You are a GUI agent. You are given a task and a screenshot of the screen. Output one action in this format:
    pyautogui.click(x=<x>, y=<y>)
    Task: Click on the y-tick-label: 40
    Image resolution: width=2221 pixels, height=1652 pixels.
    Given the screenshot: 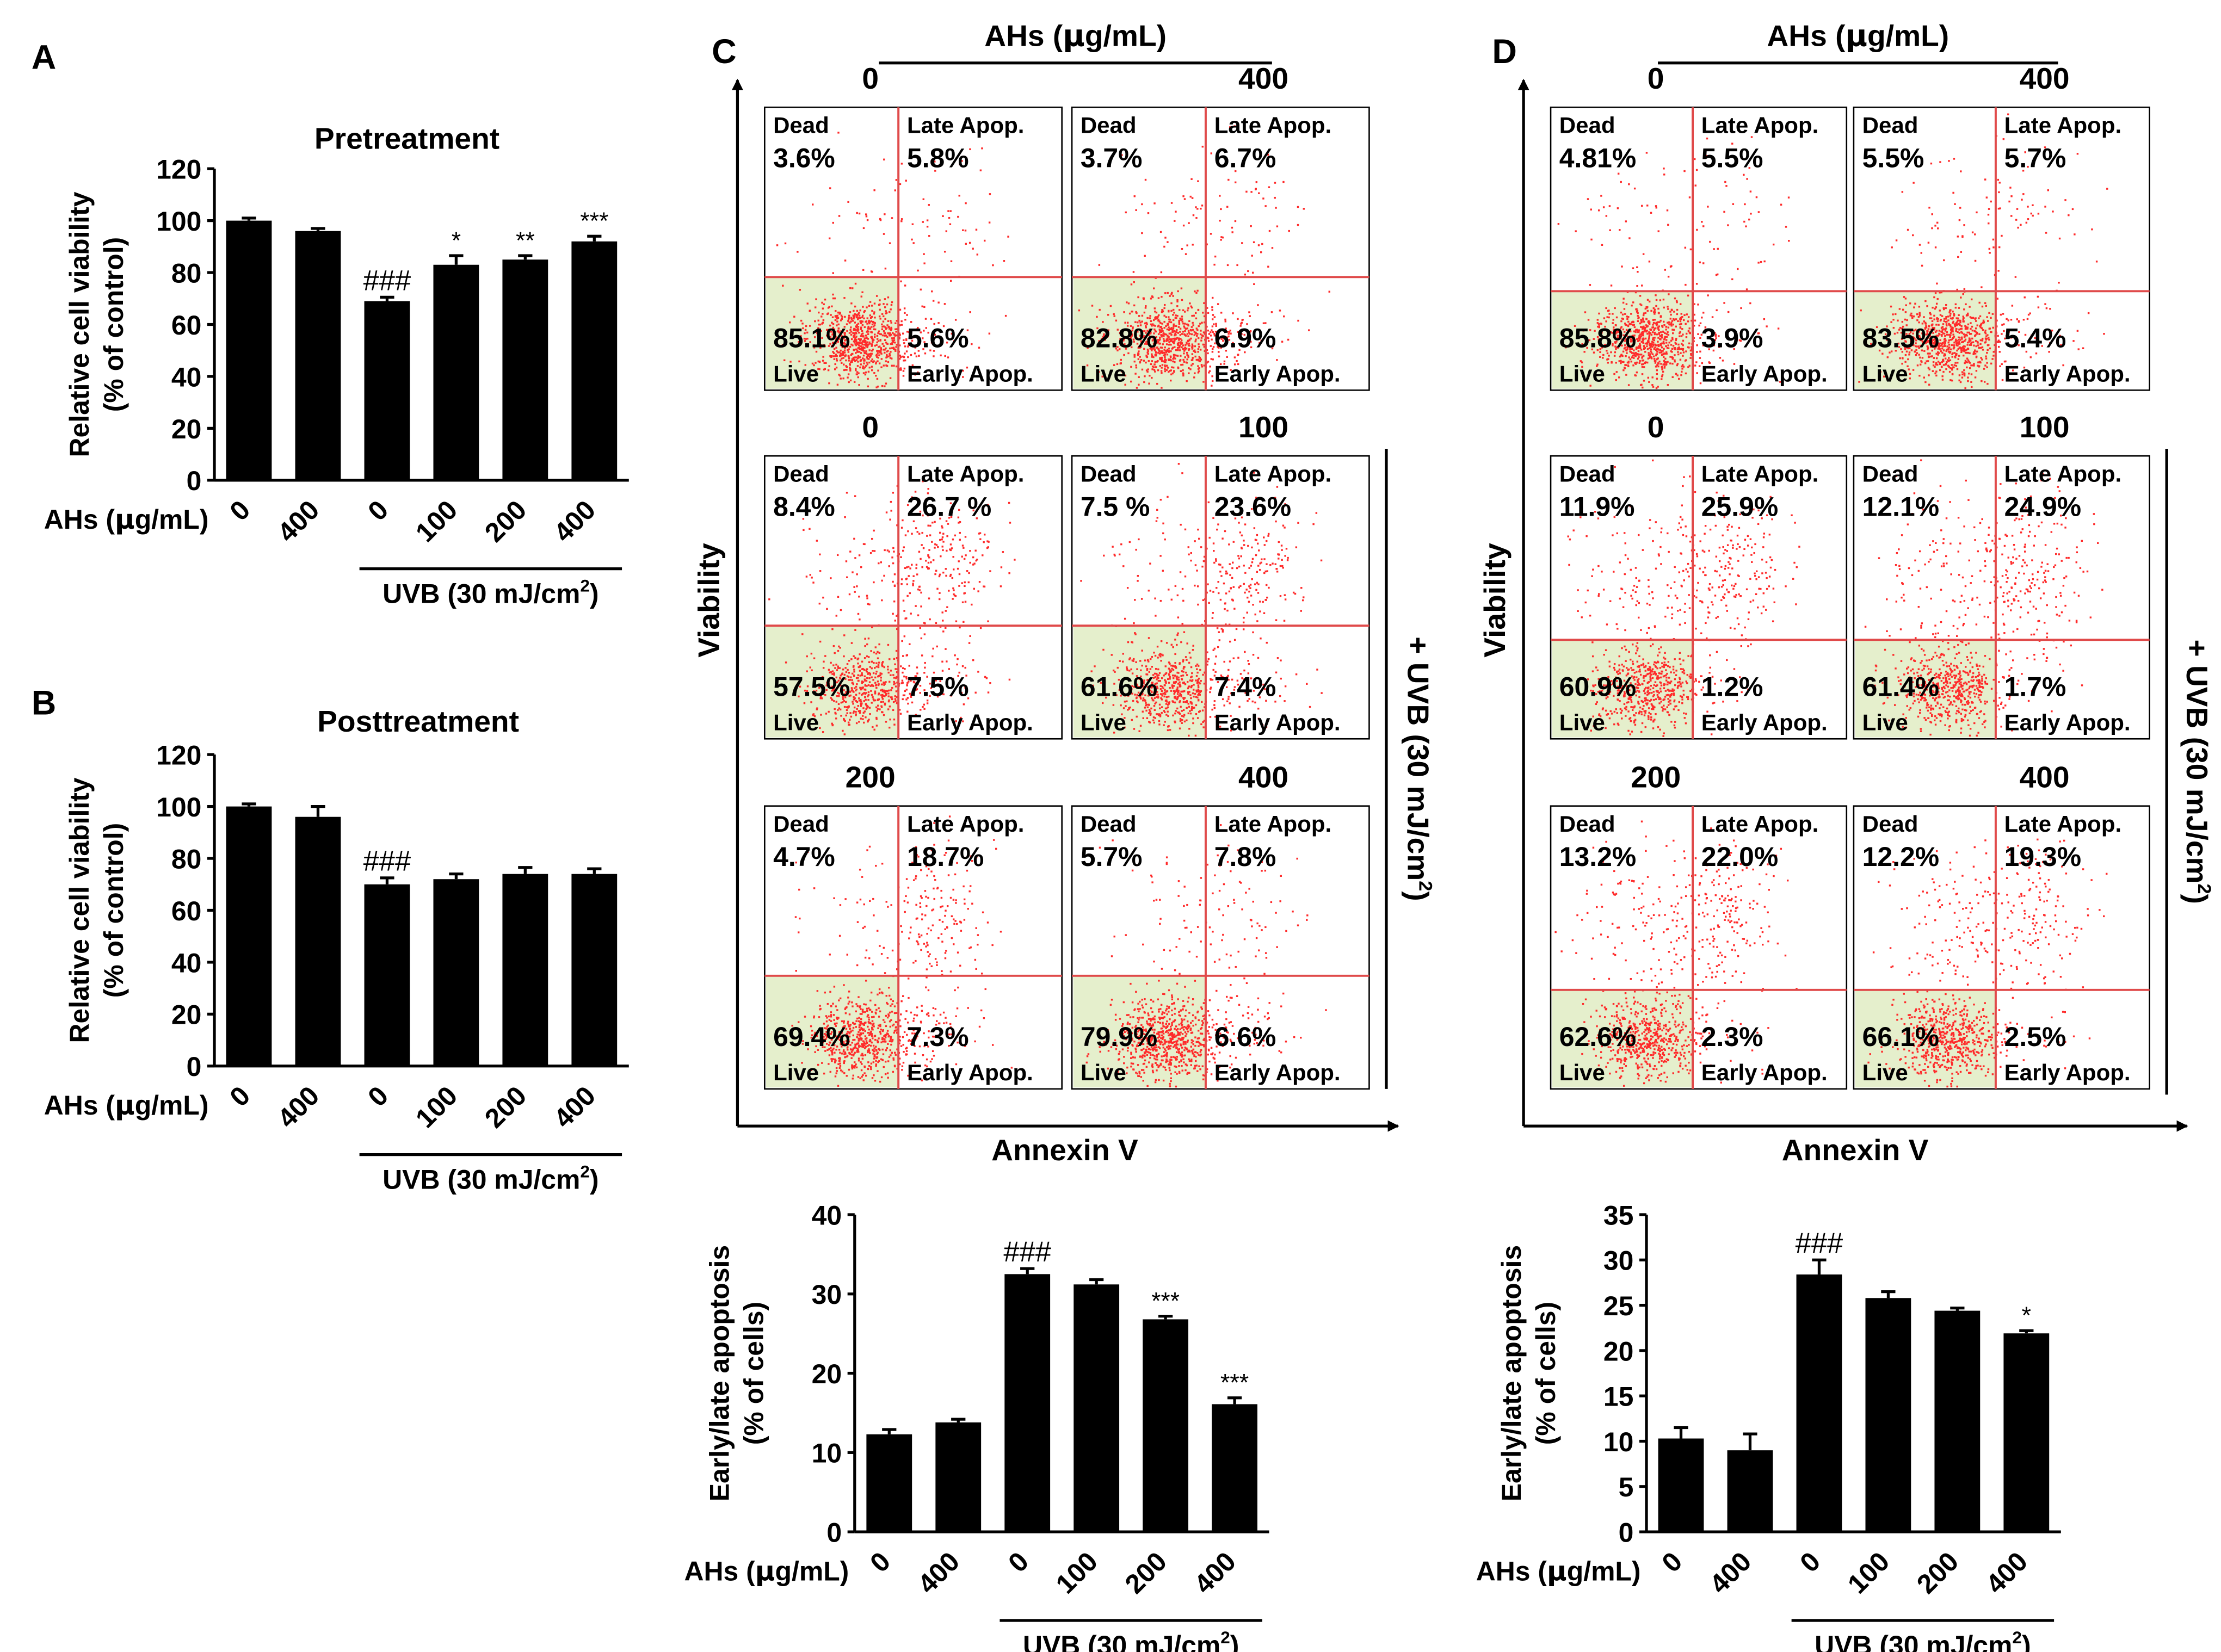 What is the action you would take?
    pyautogui.click(x=186, y=377)
    